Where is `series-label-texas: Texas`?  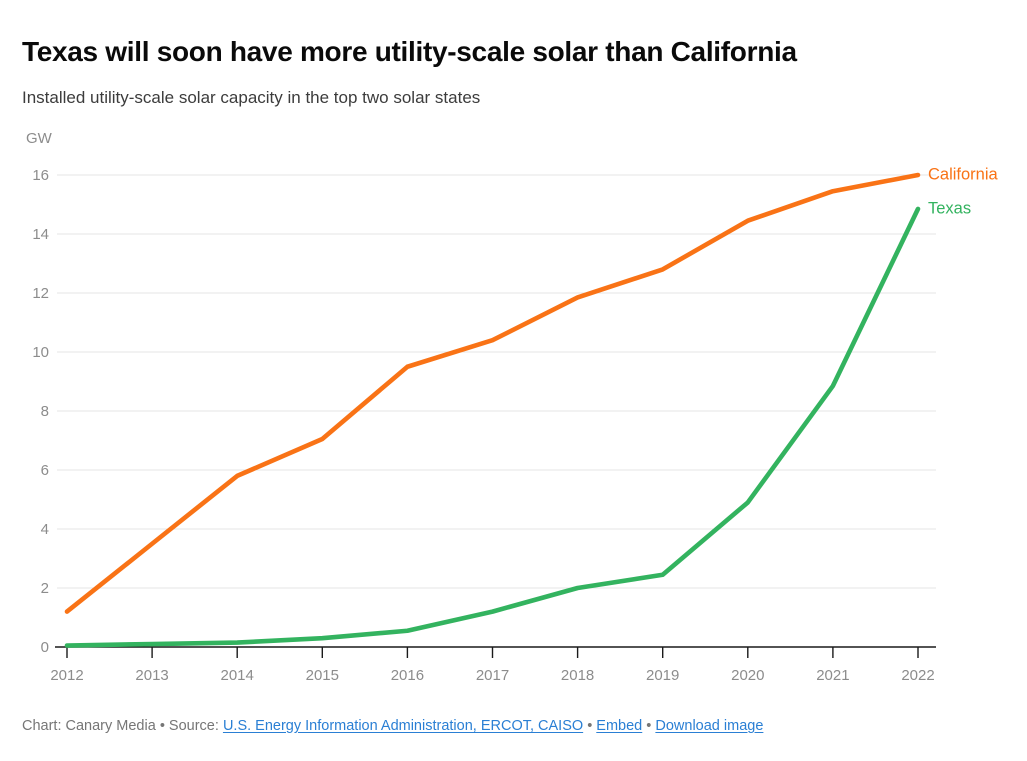
series-label-texas: Texas is located at coordinates (949, 208).